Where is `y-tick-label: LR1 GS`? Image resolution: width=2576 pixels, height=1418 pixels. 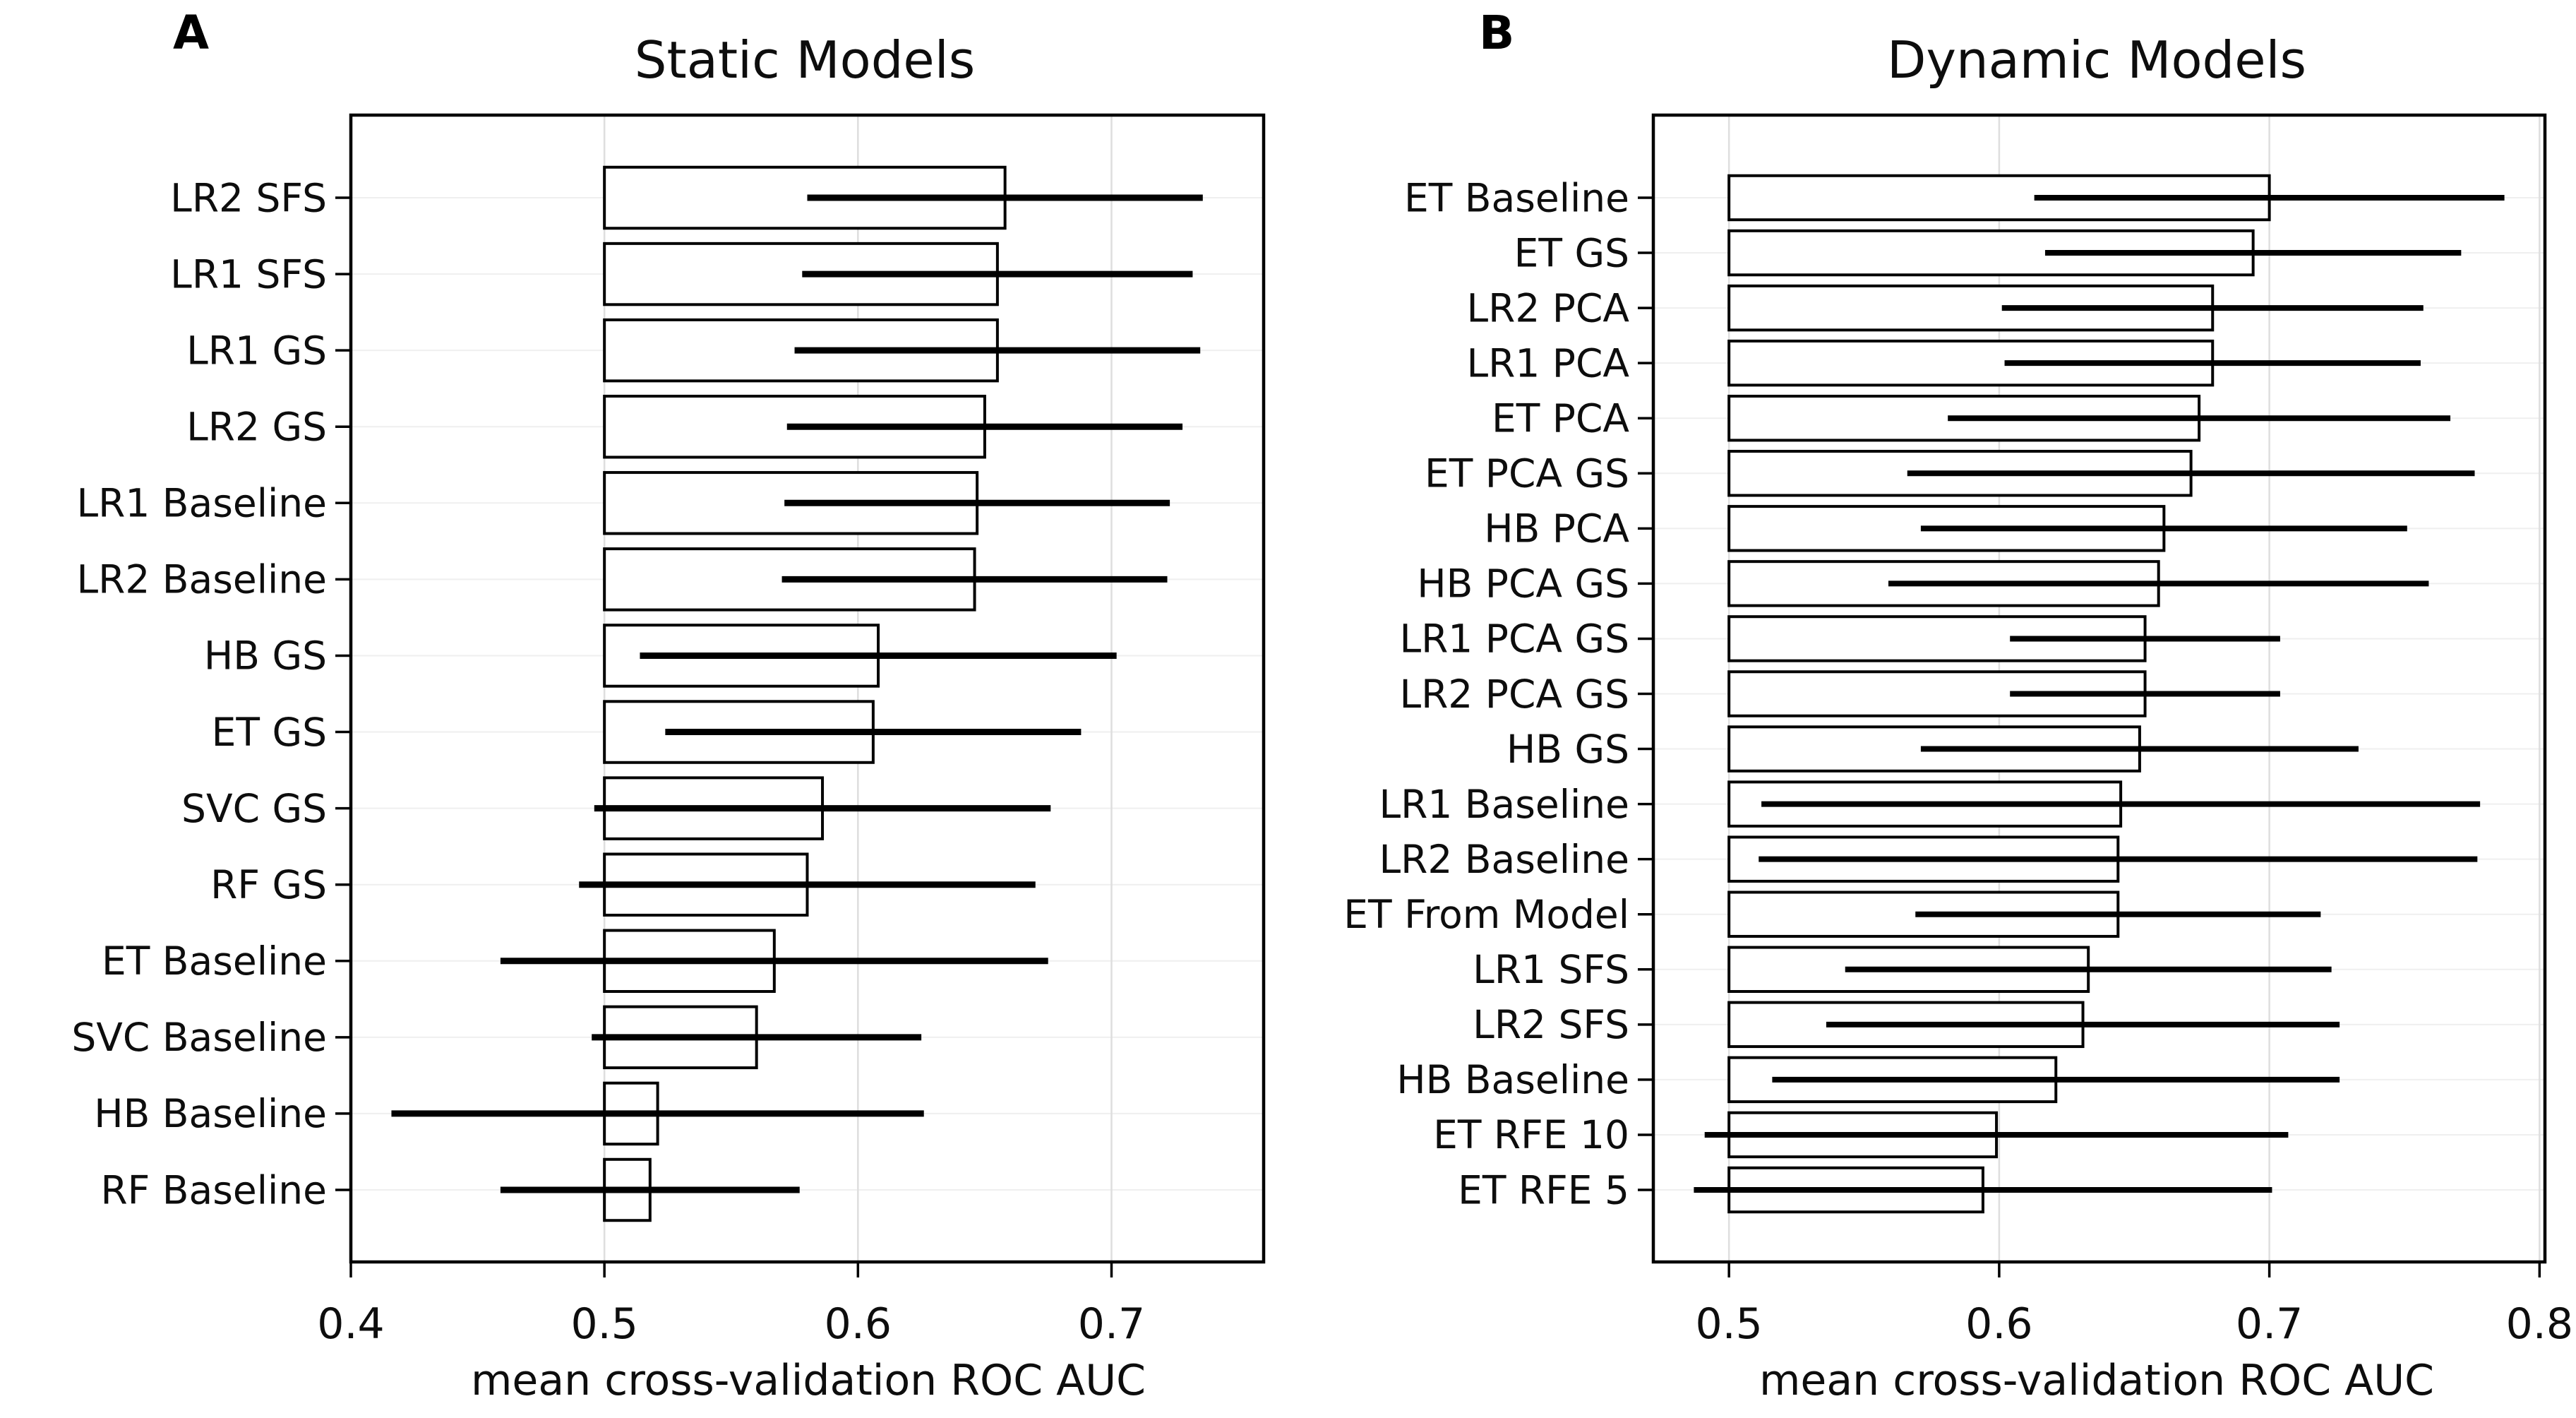
y-tick-label: LR1 GS is located at coordinates (256, 351).